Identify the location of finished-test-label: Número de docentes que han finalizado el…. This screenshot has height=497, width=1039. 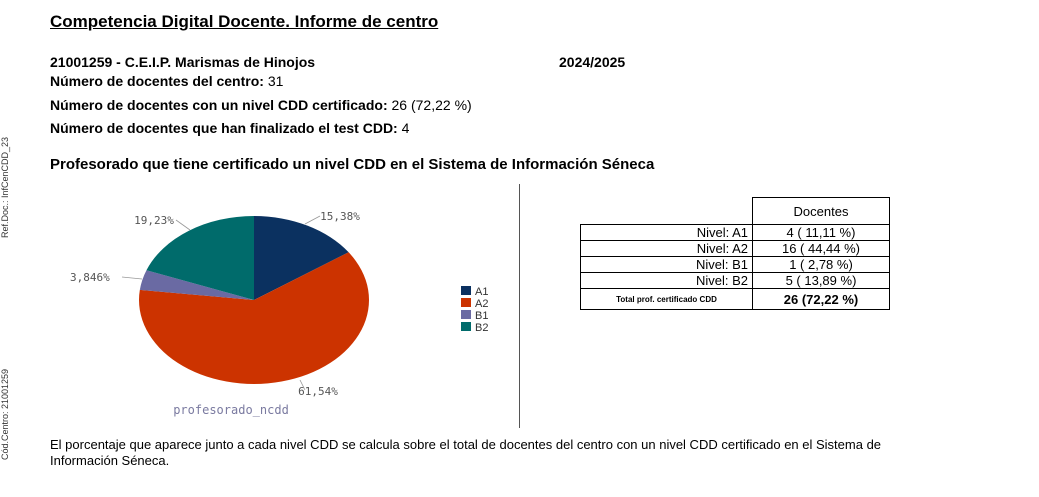
(224, 128).